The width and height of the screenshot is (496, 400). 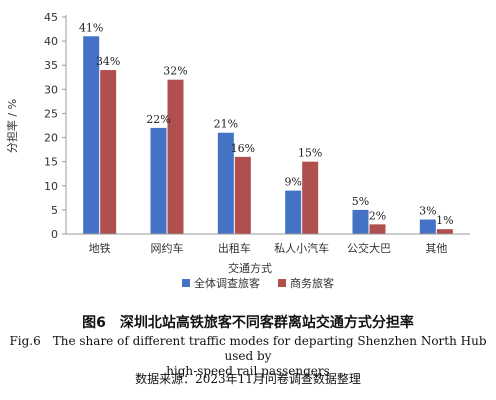 I want to click on y-tick-label: 5, so click(x=54, y=210).